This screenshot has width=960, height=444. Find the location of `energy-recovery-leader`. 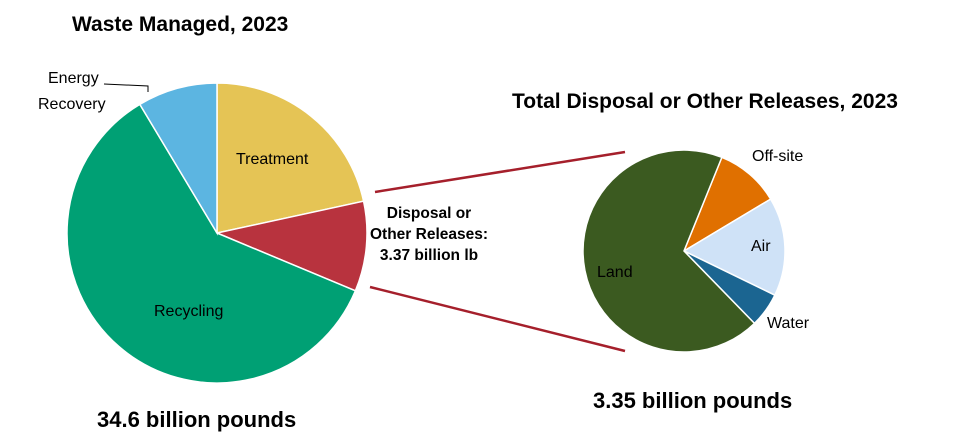

energy-recovery-leader is located at coordinates (126, 87).